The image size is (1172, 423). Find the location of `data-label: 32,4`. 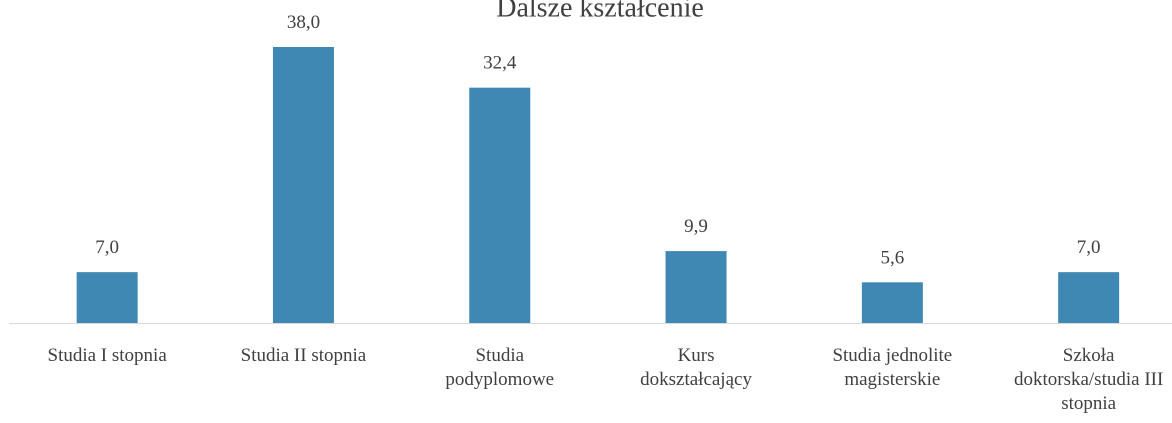

data-label: 32,4 is located at coordinates (500, 63).